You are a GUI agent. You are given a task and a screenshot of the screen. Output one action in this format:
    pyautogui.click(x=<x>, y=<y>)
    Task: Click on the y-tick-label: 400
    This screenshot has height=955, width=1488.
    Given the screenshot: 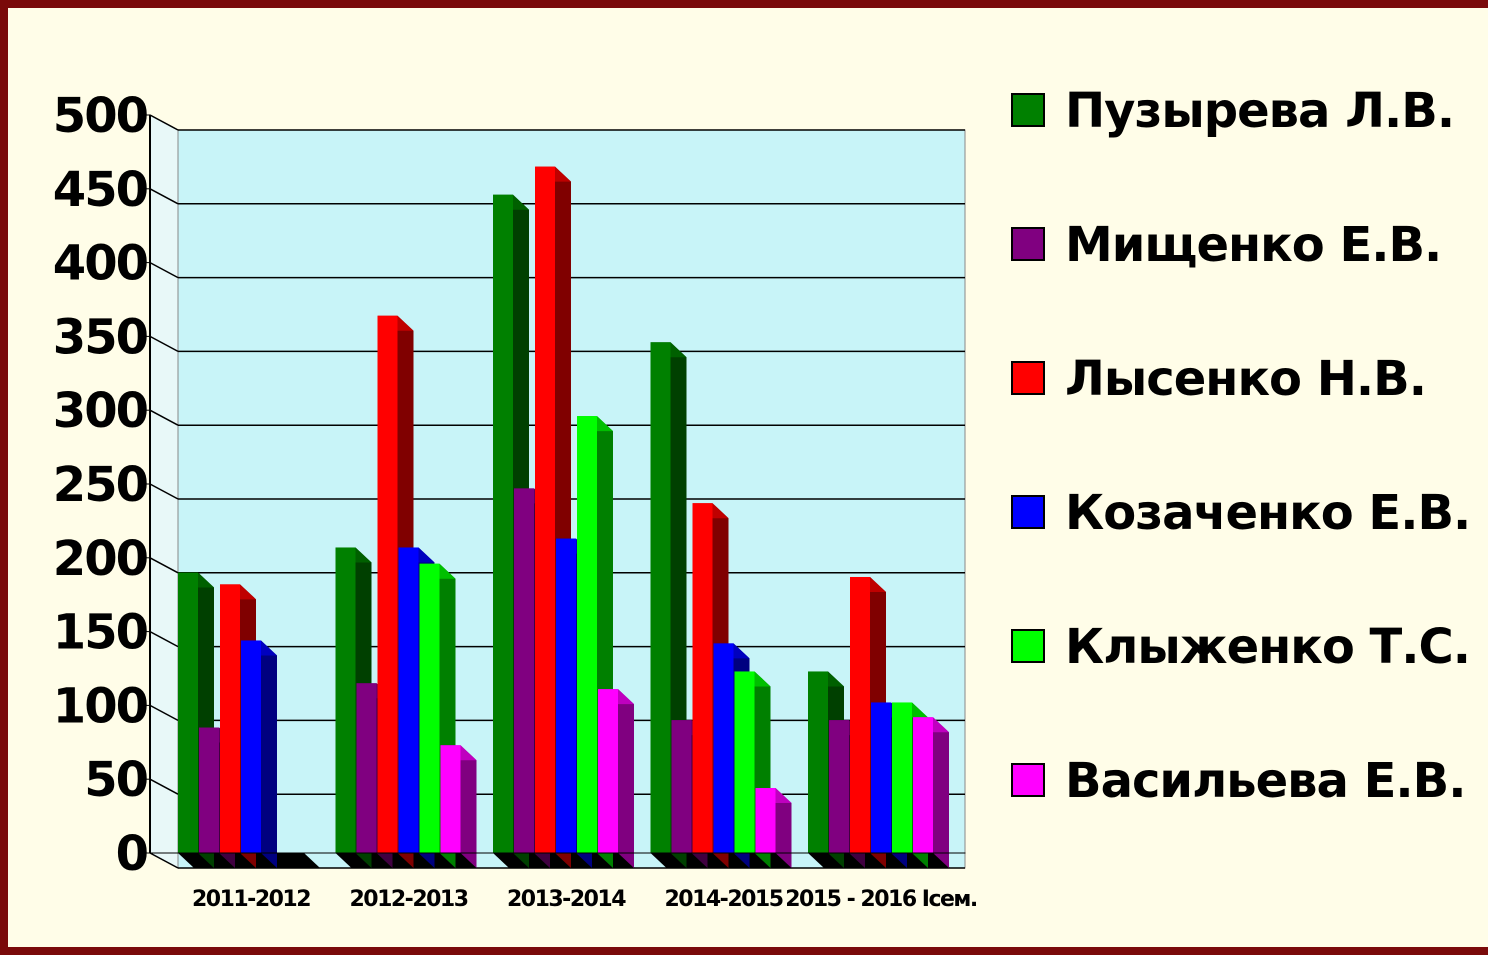 What is the action you would take?
    pyautogui.click(x=100, y=264)
    